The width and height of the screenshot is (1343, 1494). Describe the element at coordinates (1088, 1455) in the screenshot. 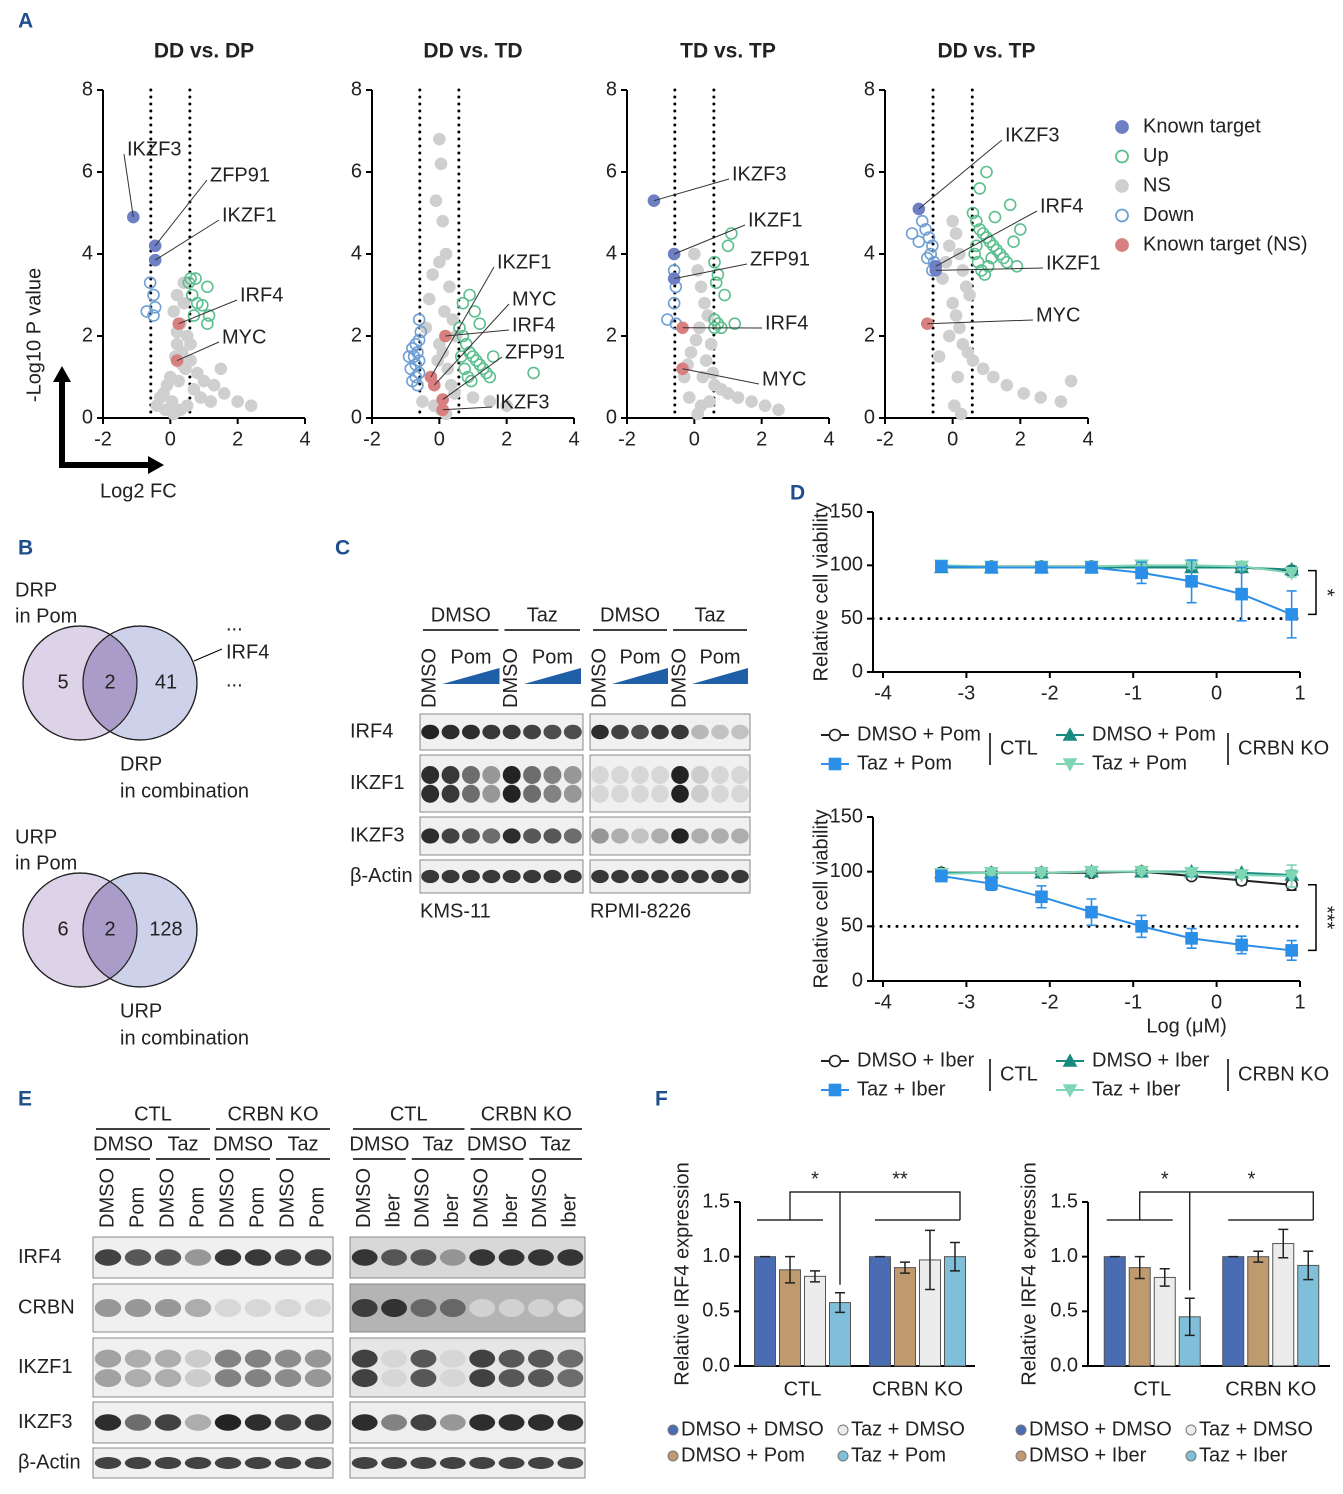

I see `legend-label: DMSO + Iber` at that location.